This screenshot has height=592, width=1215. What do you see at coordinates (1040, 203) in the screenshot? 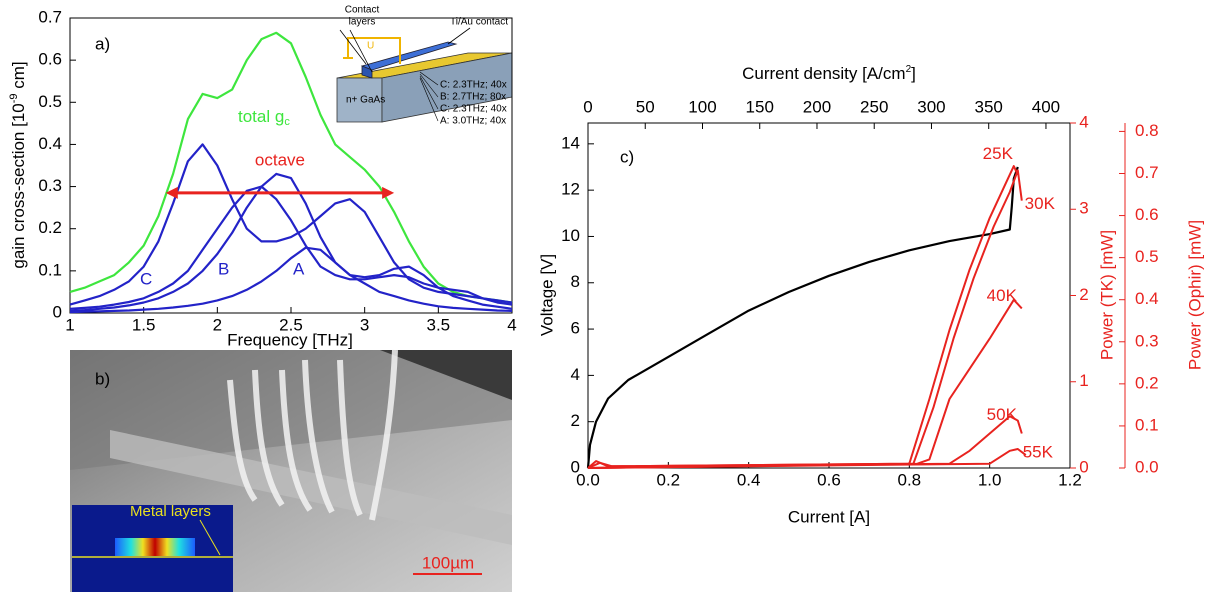
I see `series-label: 30K` at bounding box center [1040, 203].